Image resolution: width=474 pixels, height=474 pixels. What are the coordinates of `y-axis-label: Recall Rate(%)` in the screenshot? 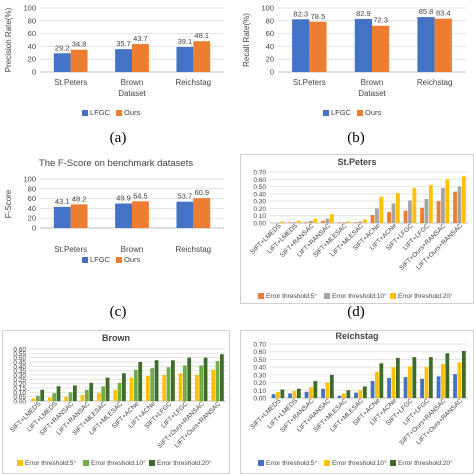 It's located at (246, 40).